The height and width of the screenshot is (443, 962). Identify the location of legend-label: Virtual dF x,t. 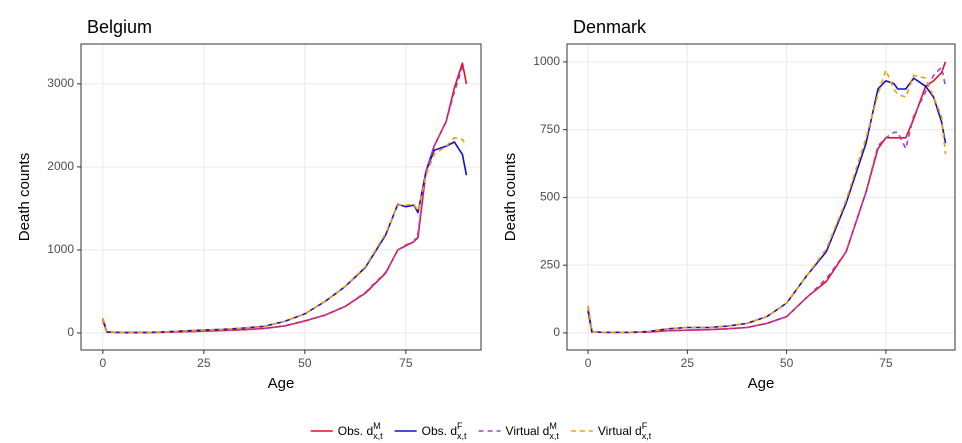
(625, 431).